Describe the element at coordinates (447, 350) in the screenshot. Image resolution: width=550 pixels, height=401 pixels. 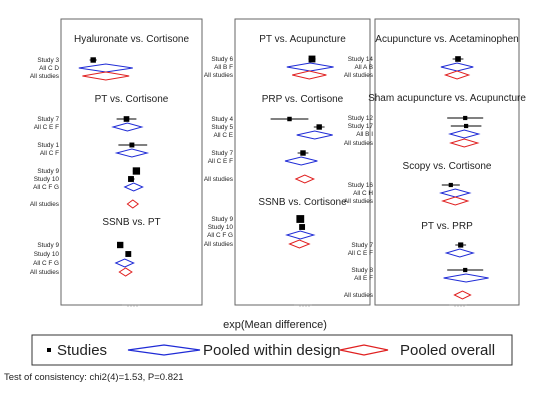
I see `legend-pooled-overall-label: Pooled overall` at that location.